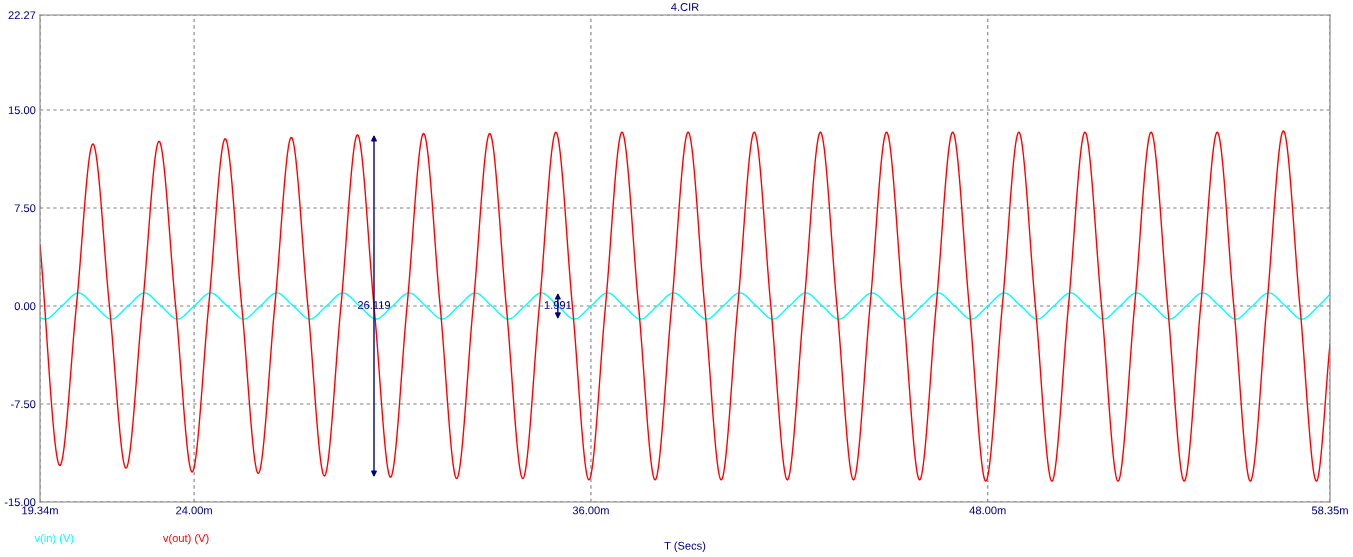 This screenshot has height=557, width=1353. Describe the element at coordinates (20, 502) in the screenshot. I see `y-tick-label: -15.00` at that location.